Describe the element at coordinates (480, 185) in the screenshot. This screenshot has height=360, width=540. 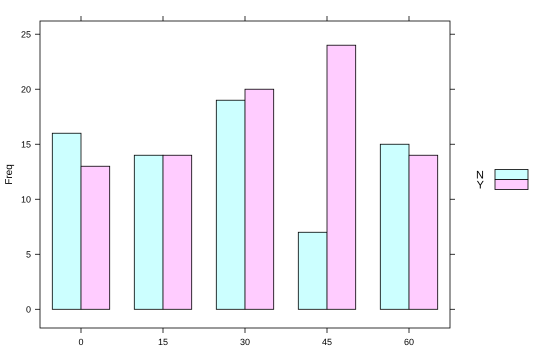
I see `legend-label: Y` at that location.